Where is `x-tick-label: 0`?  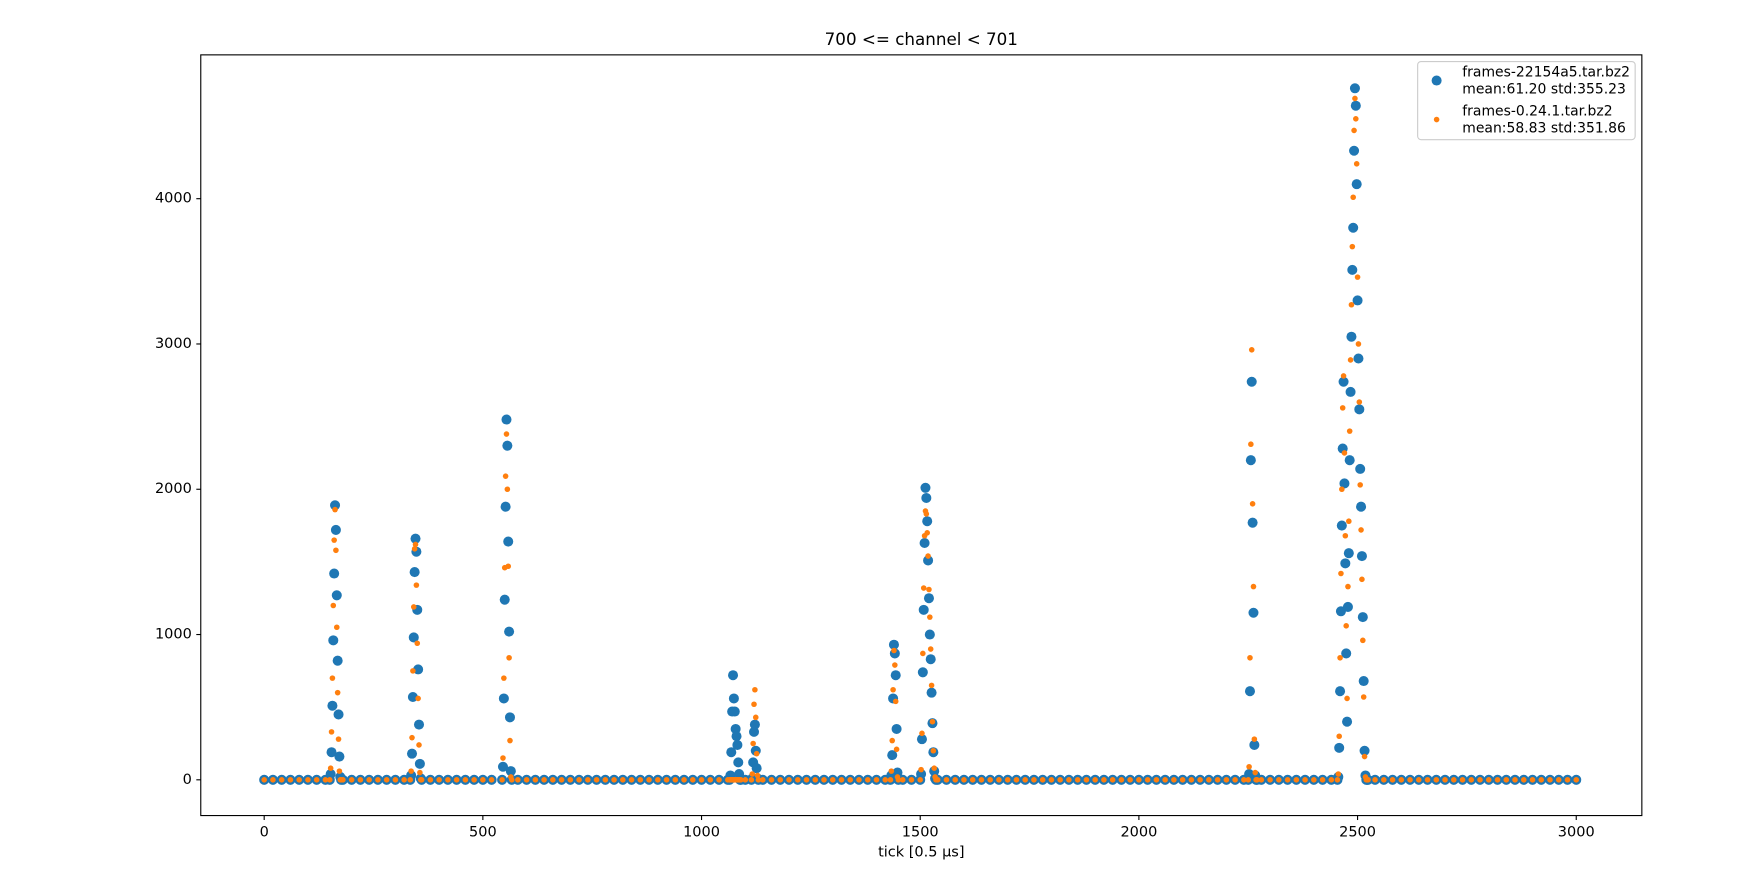
x-tick-label: 0 is located at coordinates (264, 832).